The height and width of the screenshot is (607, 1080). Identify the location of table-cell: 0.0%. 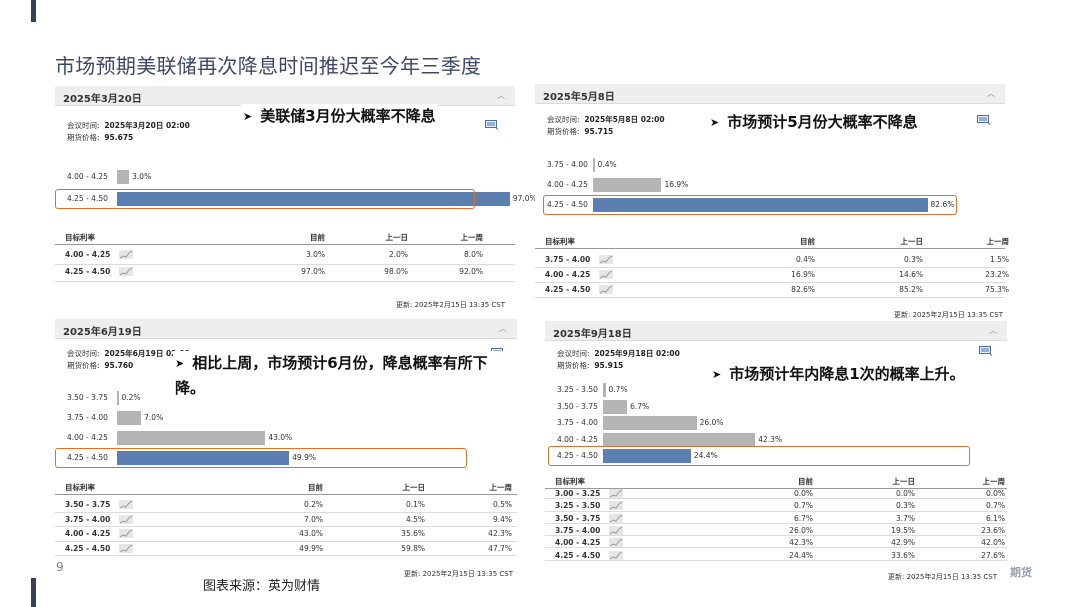
(995, 493).